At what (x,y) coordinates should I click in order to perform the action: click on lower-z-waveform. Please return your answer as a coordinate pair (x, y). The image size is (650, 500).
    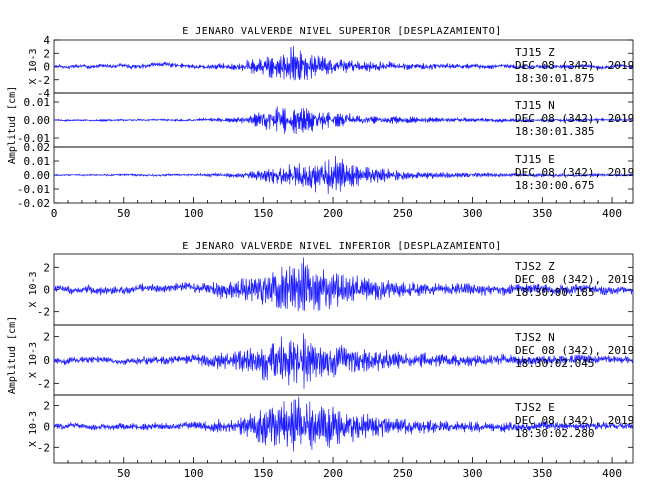
    Looking at the image, I should click on (343, 284).